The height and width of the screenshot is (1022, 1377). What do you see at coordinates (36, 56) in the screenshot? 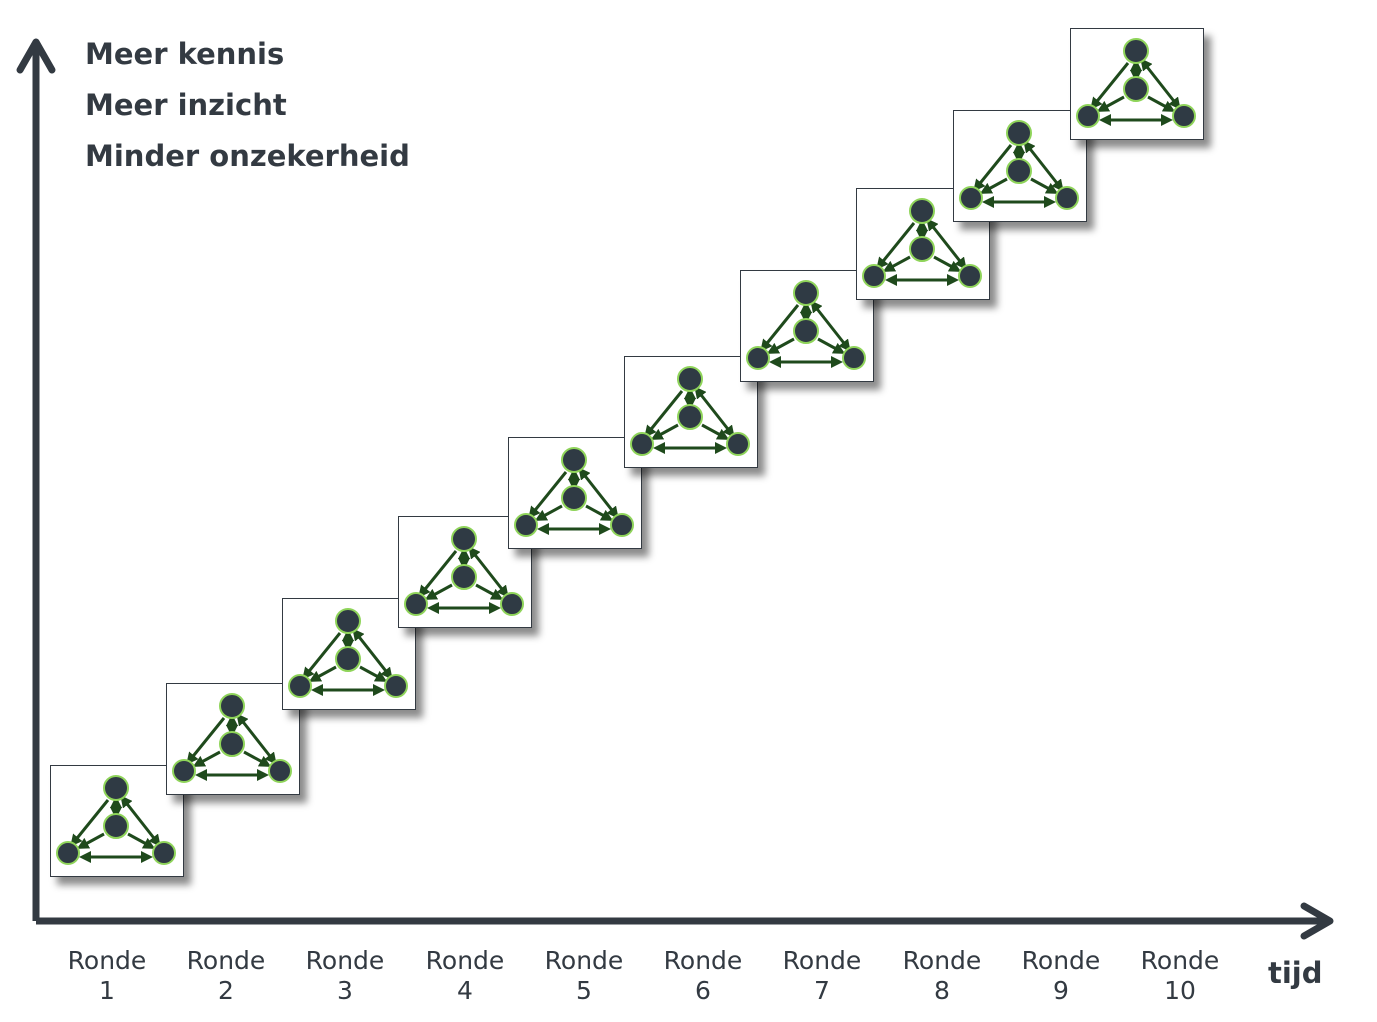
I see `y-axis-arrowhead` at bounding box center [36, 56].